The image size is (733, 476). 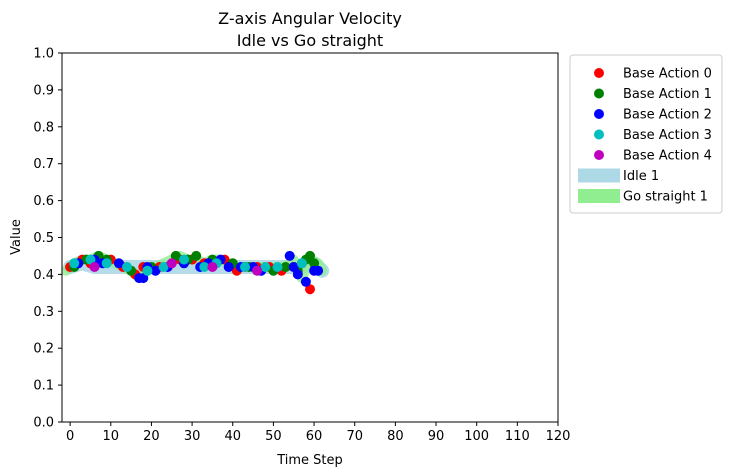 What do you see at coordinates (43, 54) in the screenshot?
I see `y-tick-label: 1.0` at bounding box center [43, 54].